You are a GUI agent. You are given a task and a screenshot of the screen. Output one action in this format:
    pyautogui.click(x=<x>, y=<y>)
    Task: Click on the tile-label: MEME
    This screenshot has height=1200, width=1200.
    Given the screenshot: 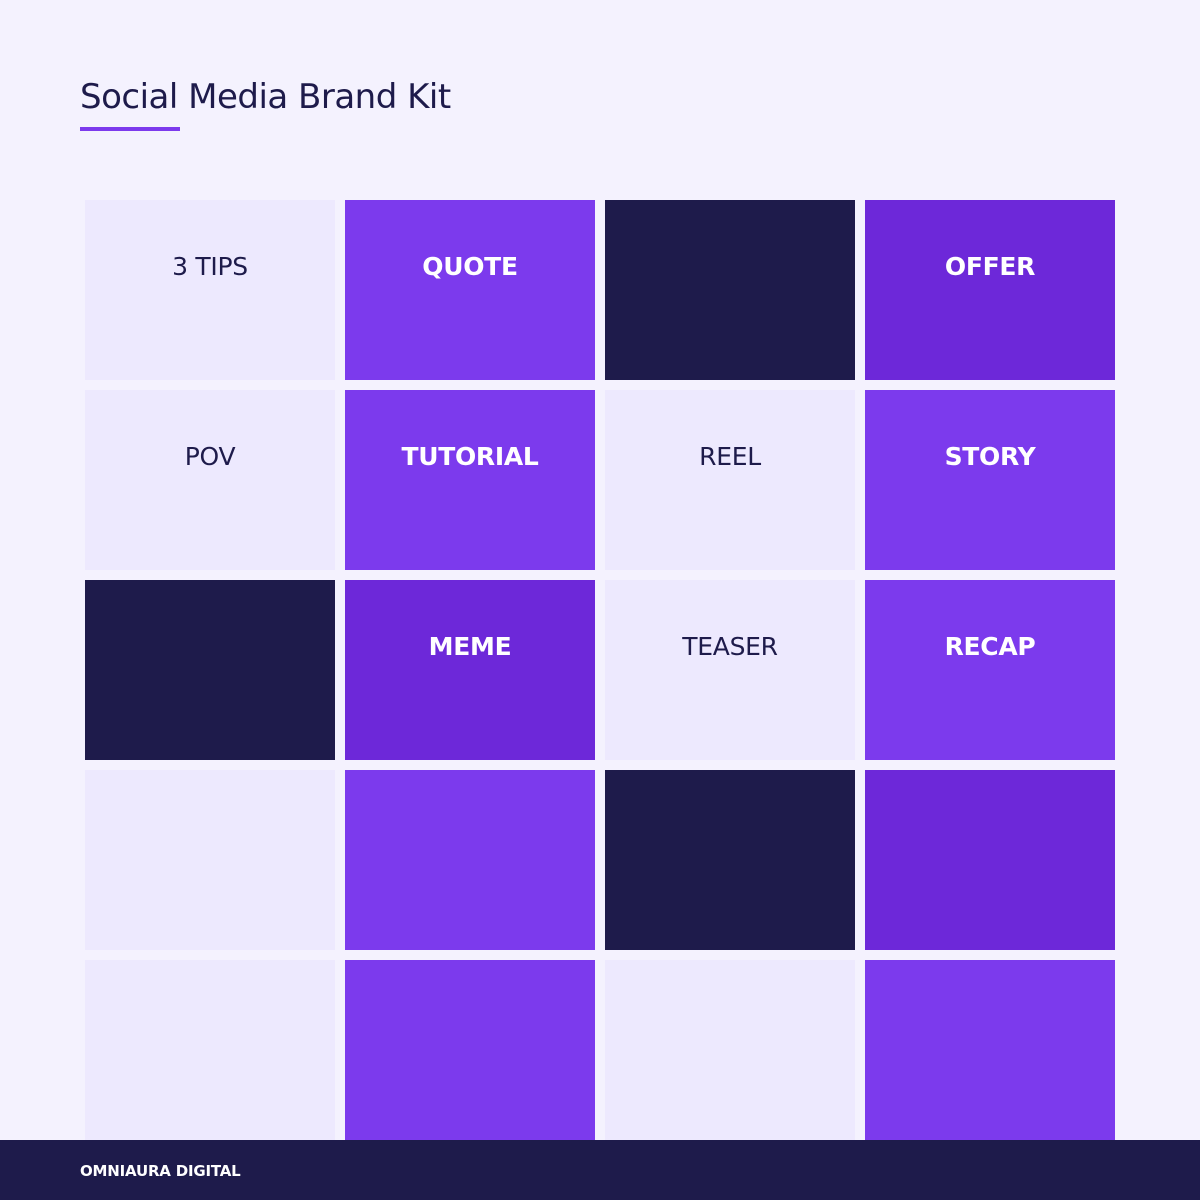 What is the action you would take?
    pyautogui.click(x=470, y=646)
    